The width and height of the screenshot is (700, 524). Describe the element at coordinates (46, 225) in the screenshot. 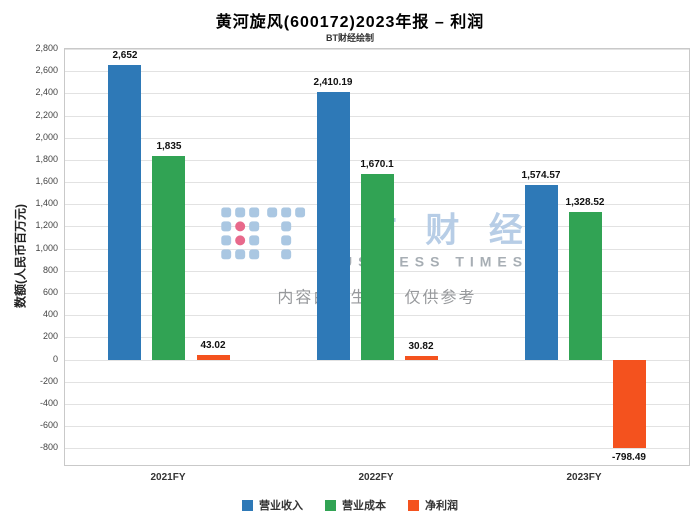

I see `y-tick-label: 1,200` at that location.